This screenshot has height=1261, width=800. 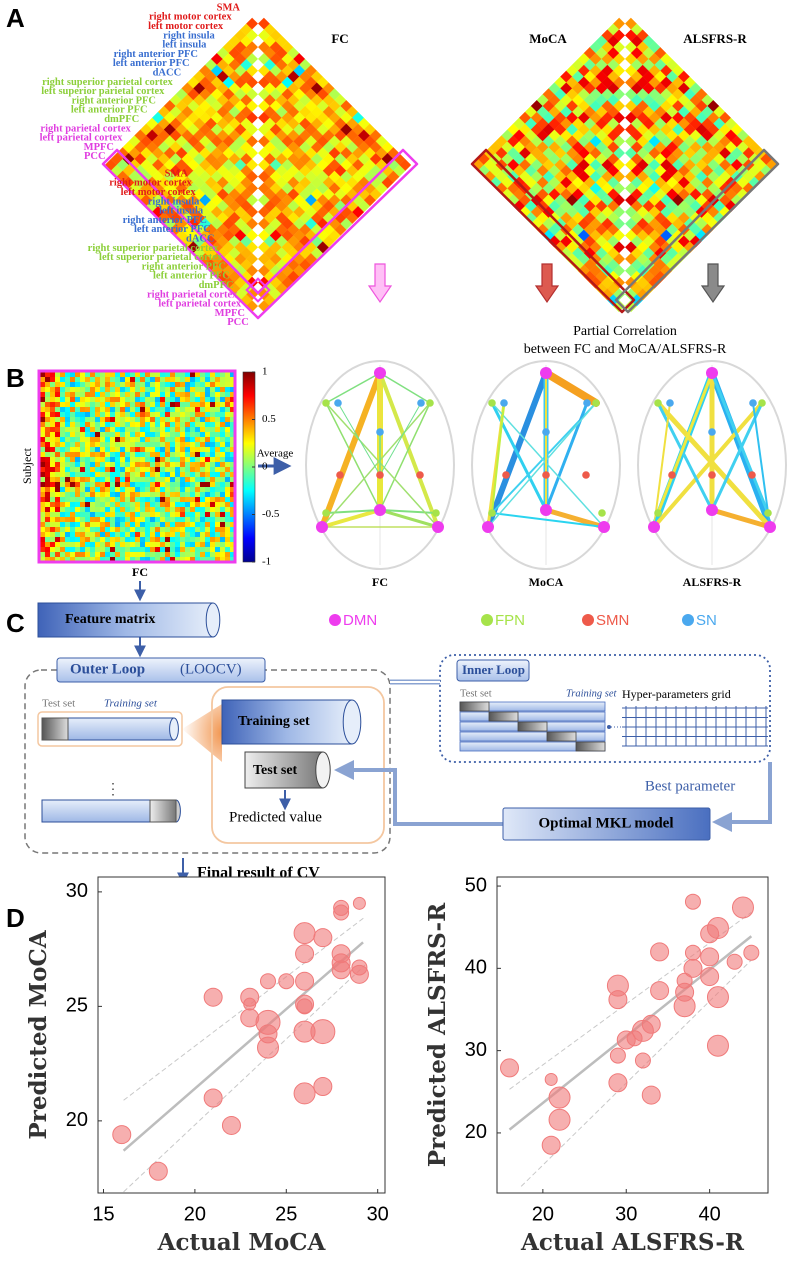 I want to click on point, so click(x=617, y=1055).